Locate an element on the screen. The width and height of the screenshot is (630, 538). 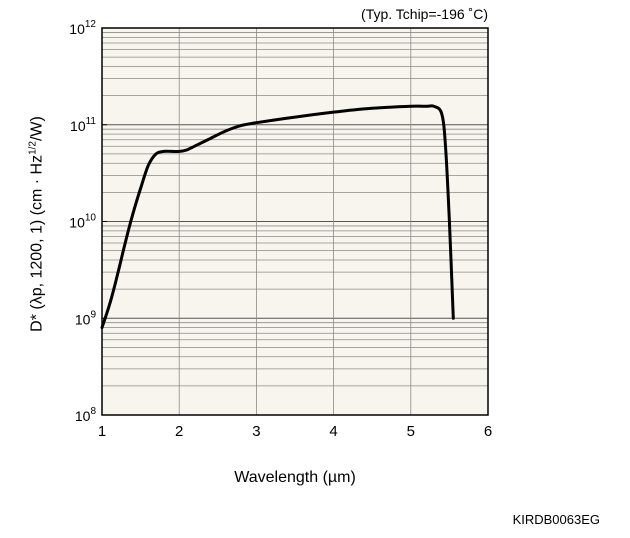
x-tick-label: 6 is located at coordinates (488, 431).